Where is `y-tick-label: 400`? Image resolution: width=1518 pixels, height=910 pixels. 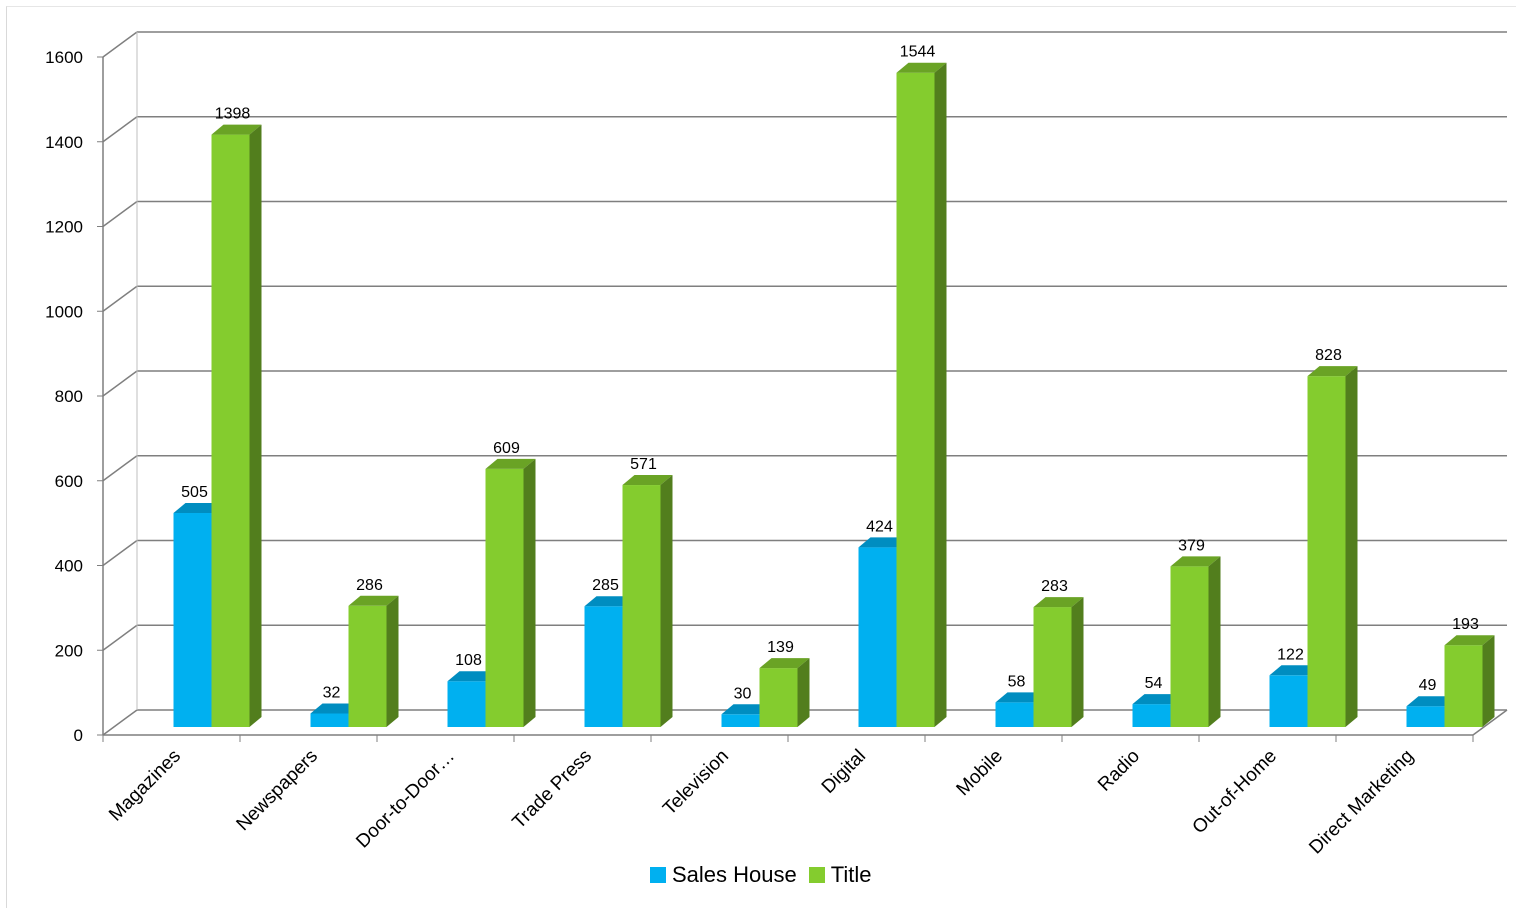 y-tick-label: 400 is located at coordinates (69, 566).